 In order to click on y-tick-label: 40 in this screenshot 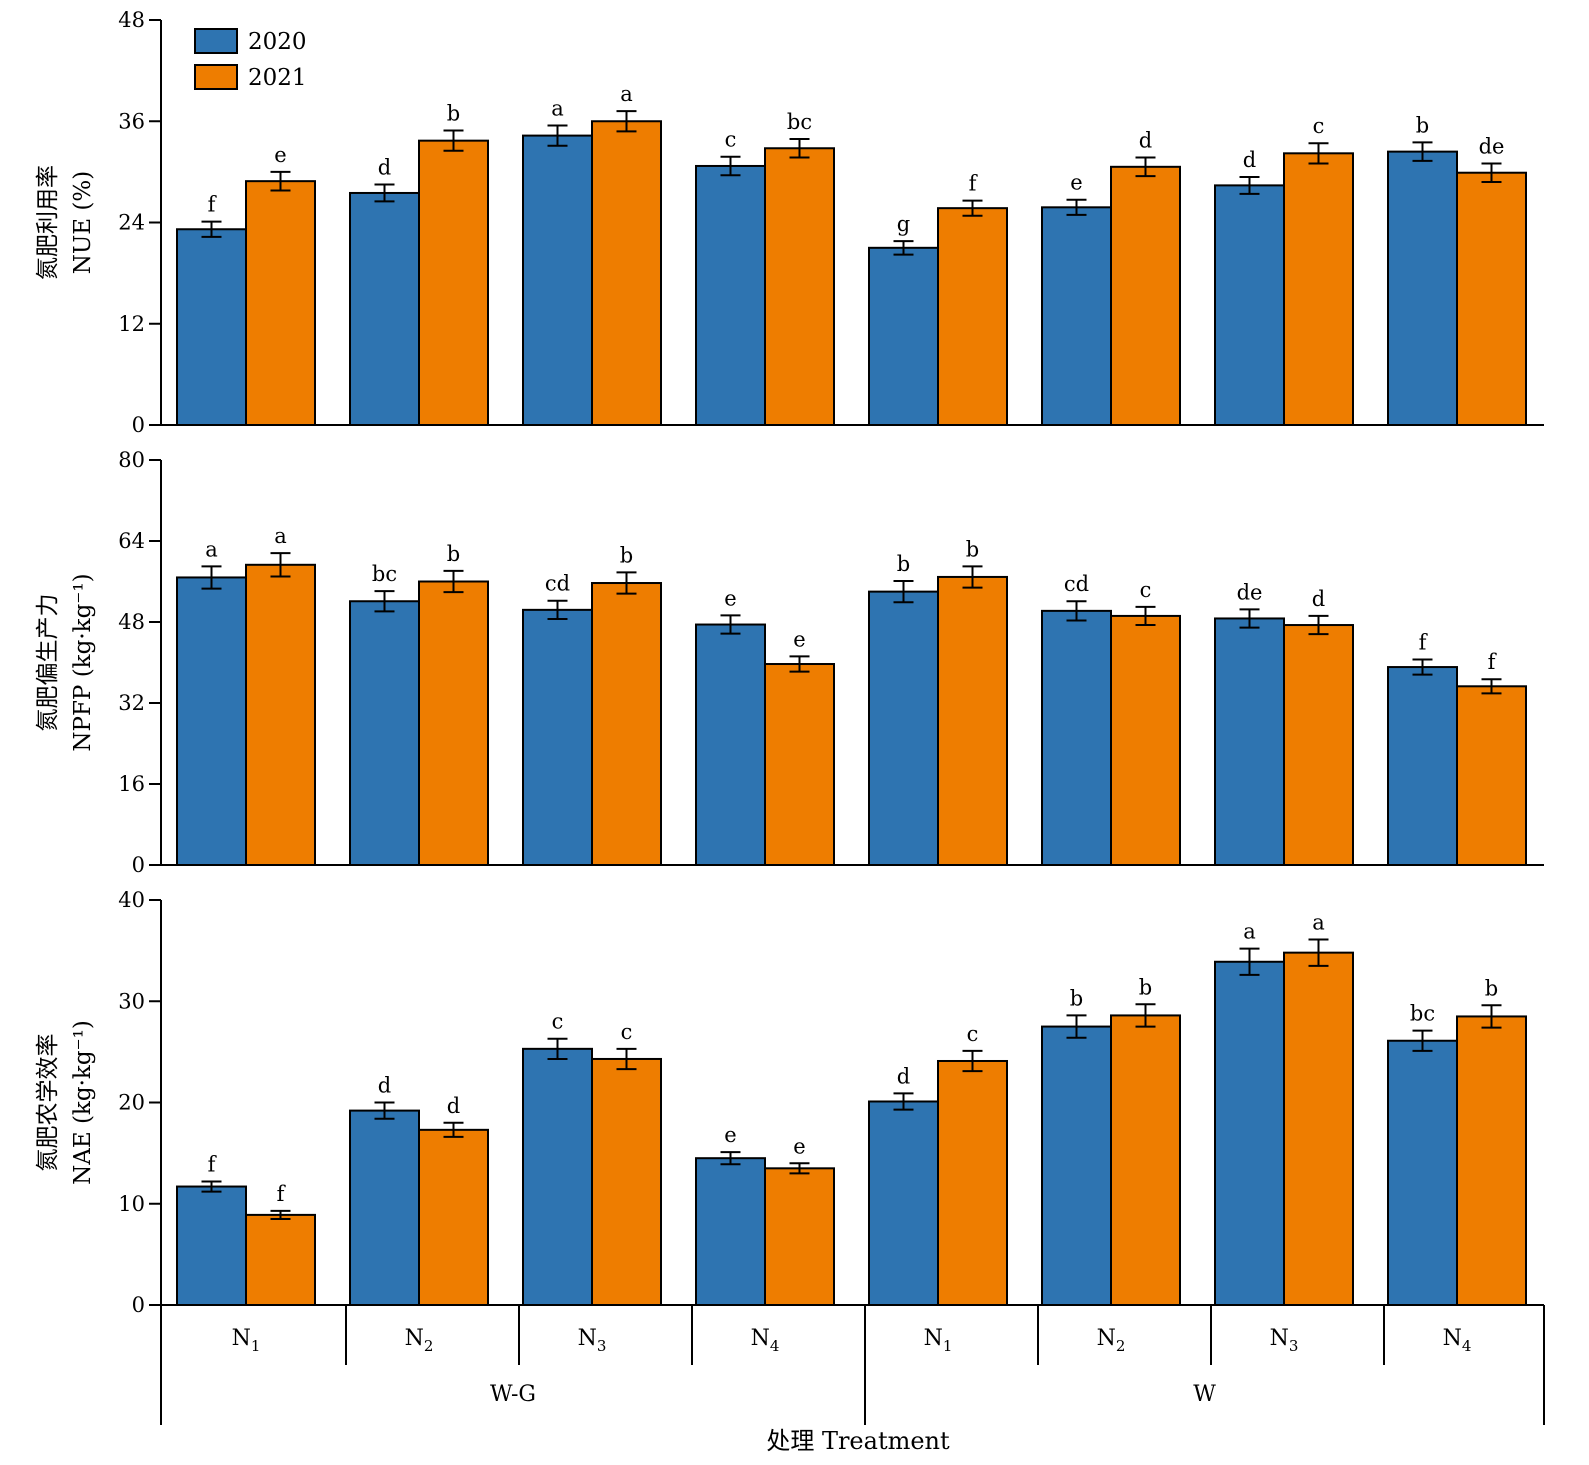, I will do `click(131, 900)`.